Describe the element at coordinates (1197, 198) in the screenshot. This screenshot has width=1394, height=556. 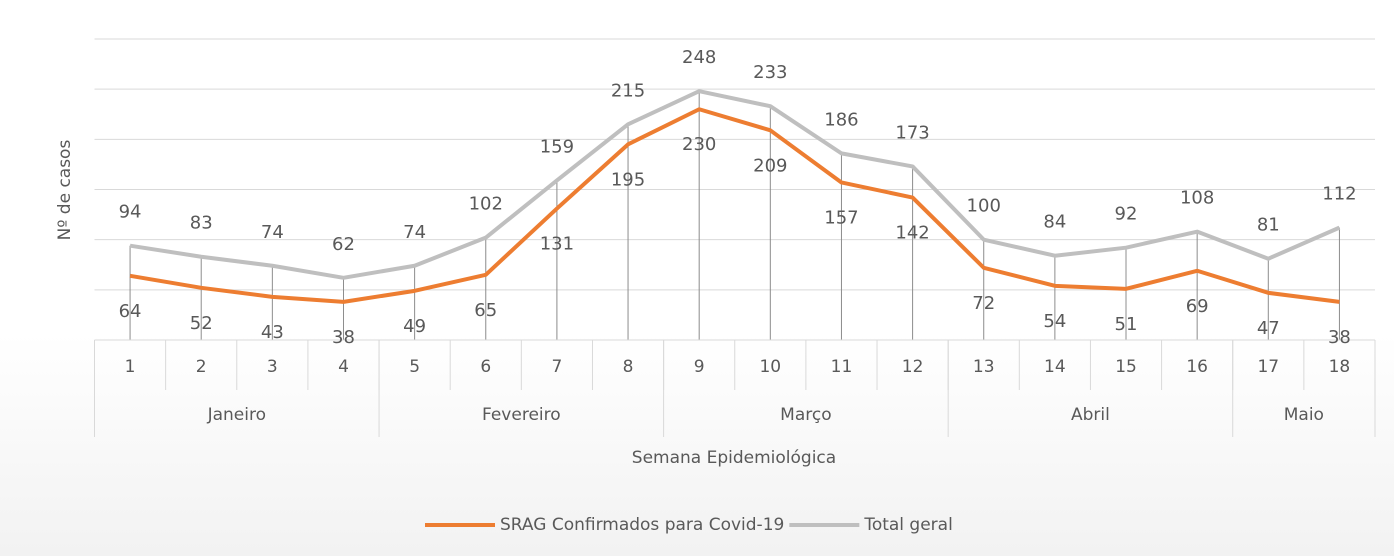
I see `data-label: 108` at that location.